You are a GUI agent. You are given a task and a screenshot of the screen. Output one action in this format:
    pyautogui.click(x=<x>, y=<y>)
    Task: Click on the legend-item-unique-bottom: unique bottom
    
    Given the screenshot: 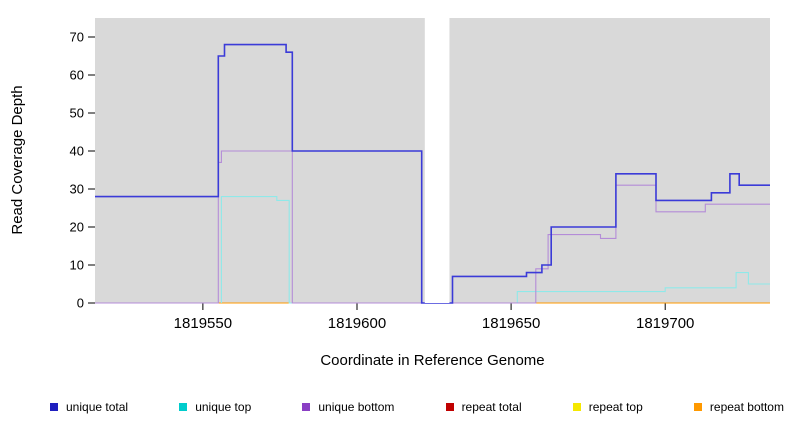 What is the action you would take?
    pyautogui.click(x=348, y=407)
    